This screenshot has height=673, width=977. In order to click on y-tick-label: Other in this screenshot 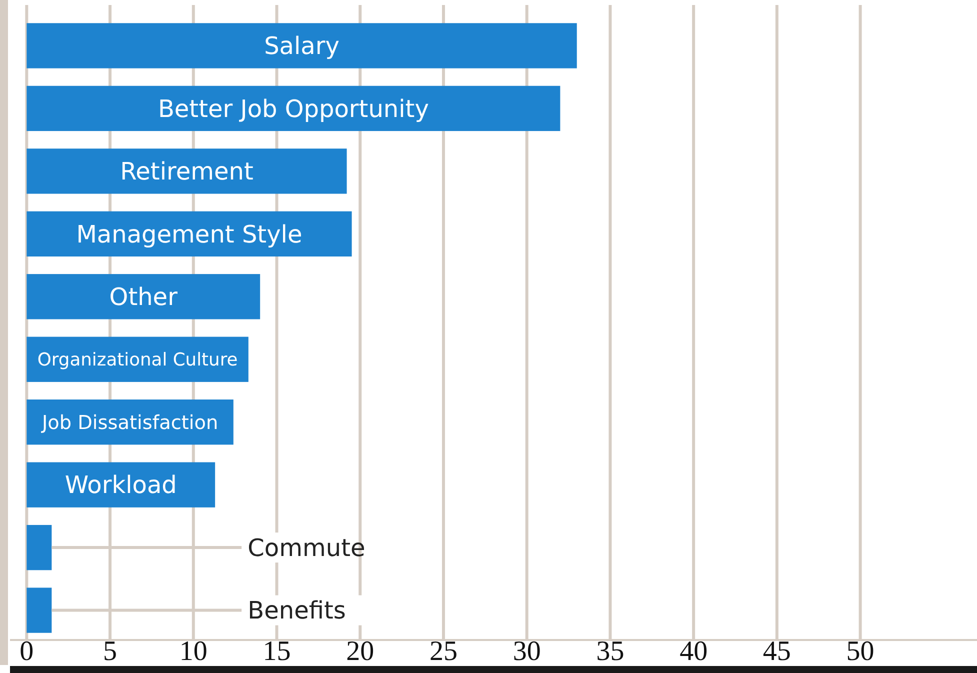, I will do `click(143, 297)`.